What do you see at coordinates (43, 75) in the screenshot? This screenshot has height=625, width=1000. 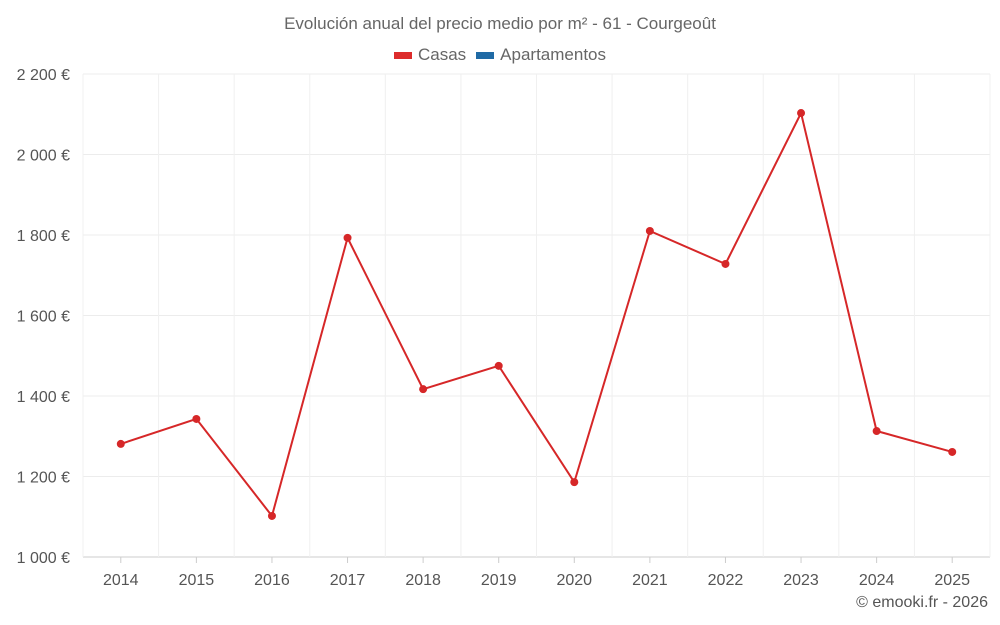 I see `y-tick-label: 2 200 €` at bounding box center [43, 75].